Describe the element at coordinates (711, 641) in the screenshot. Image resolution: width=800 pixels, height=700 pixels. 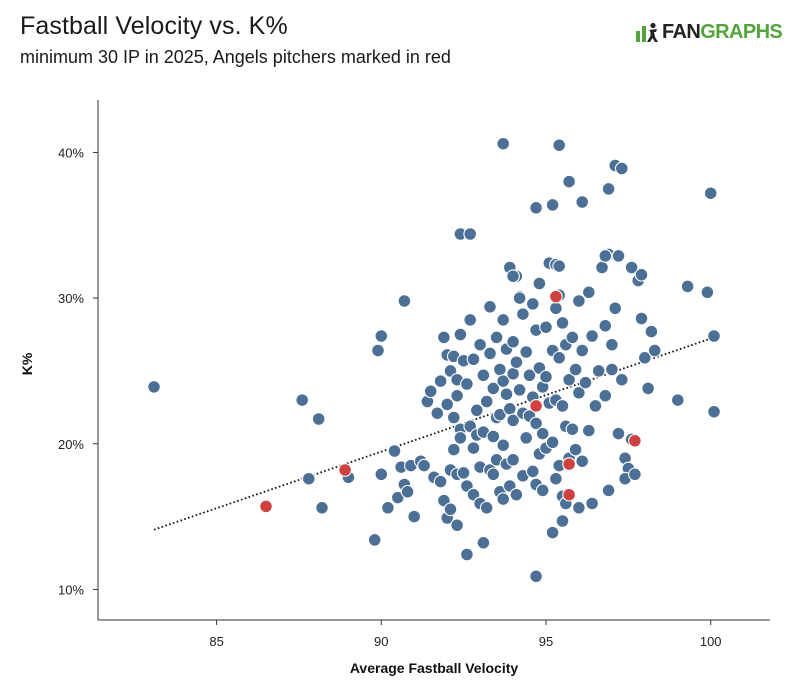
I see `x-tick-label: 100` at that location.